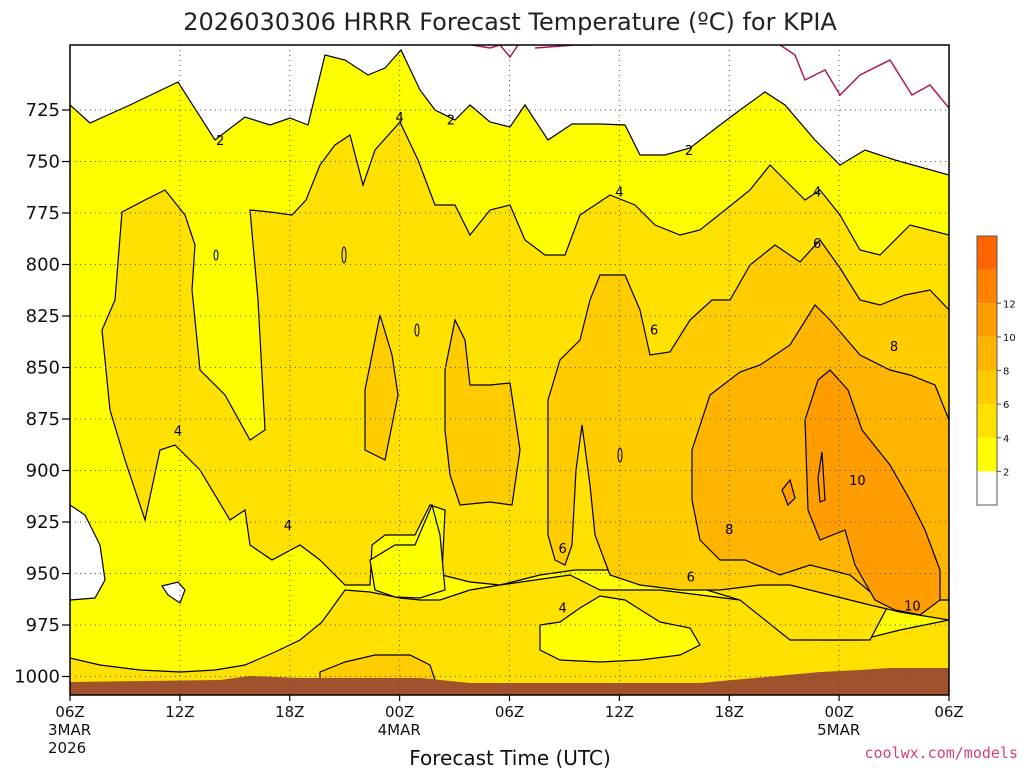 This screenshot has height=768, width=1024. Describe the element at coordinates (620, 455) in the screenshot. I see `small-contour-d` at that location.